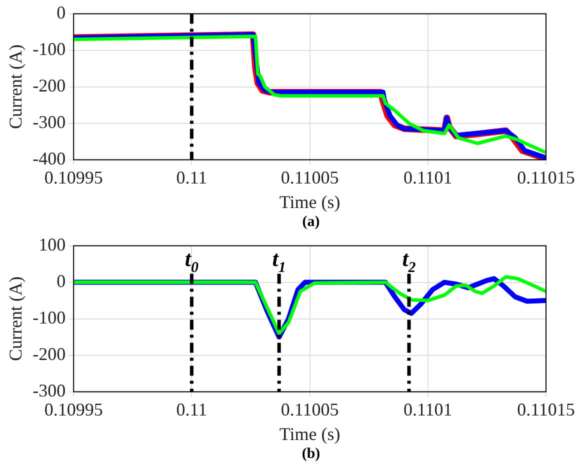 The height and width of the screenshot is (473, 582). I want to click on text: (a), so click(311, 223).